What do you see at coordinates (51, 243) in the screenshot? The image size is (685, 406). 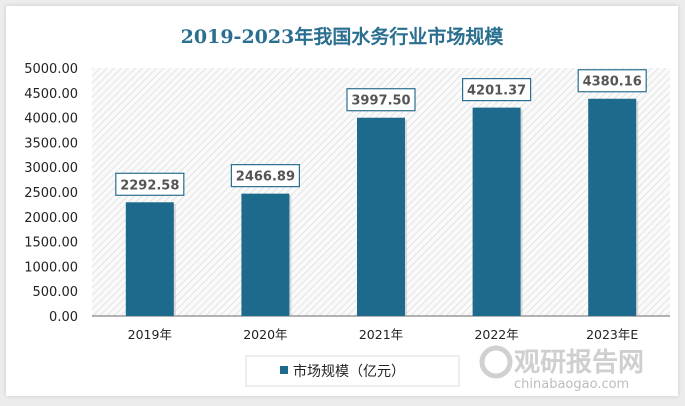 I see `y-tick-label: 1500.00` at bounding box center [51, 243].